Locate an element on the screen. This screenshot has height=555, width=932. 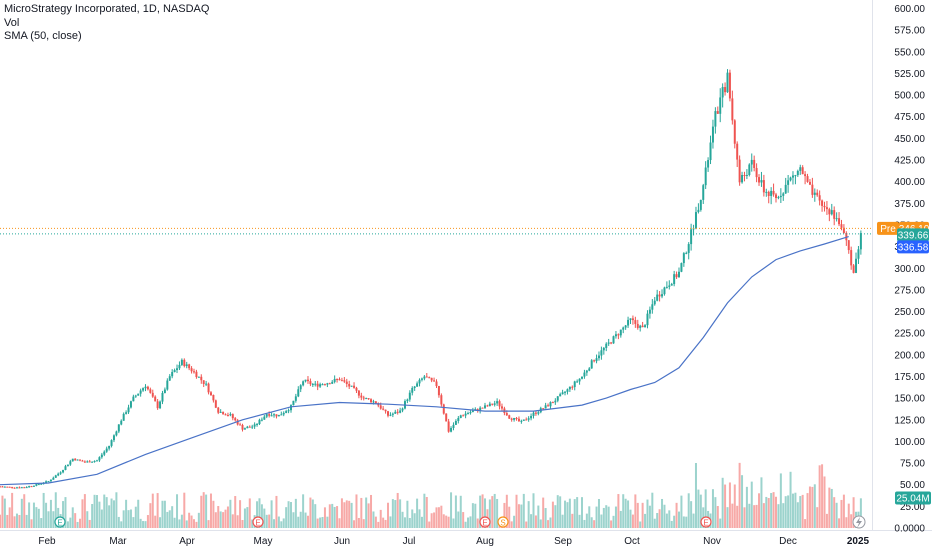
split-marker: S is located at coordinates (503, 522).